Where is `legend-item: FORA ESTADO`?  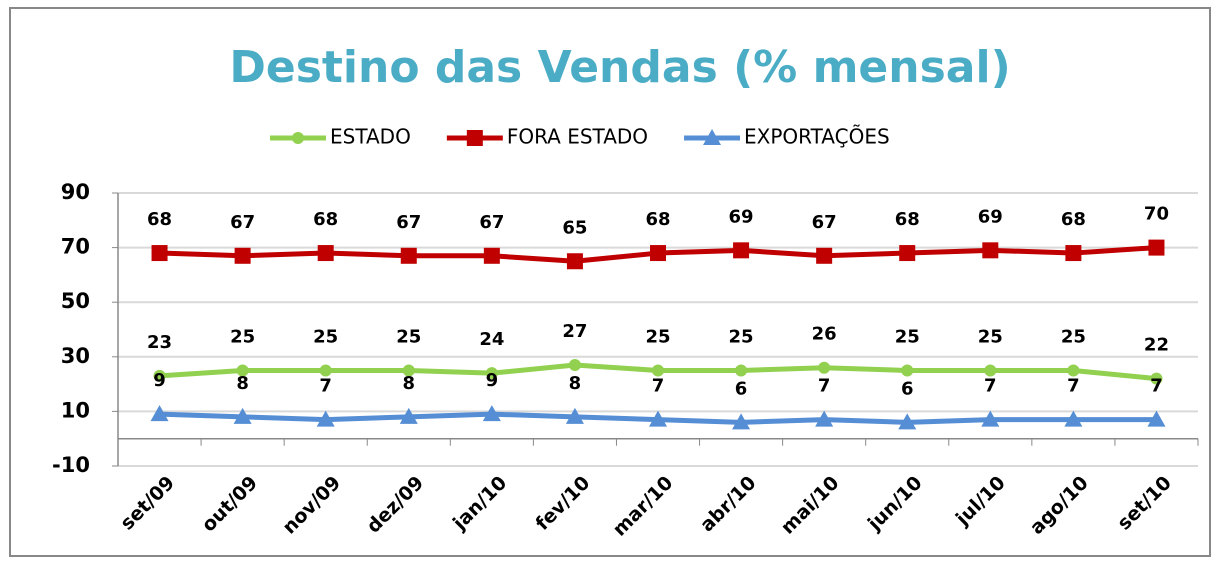 legend-item: FORA ESTADO is located at coordinates (547, 137).